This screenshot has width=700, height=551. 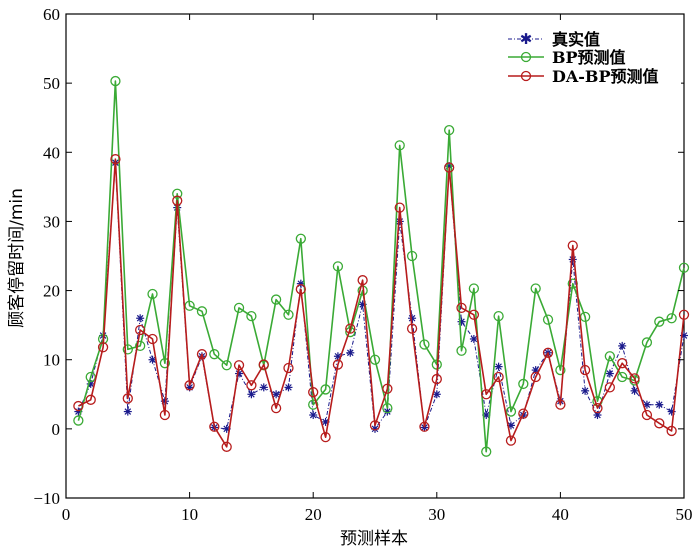 What do you see at coordinates (51, 221) in the screenshot?
I see `y-tick-label: 30` at bounding box center [51, 221].